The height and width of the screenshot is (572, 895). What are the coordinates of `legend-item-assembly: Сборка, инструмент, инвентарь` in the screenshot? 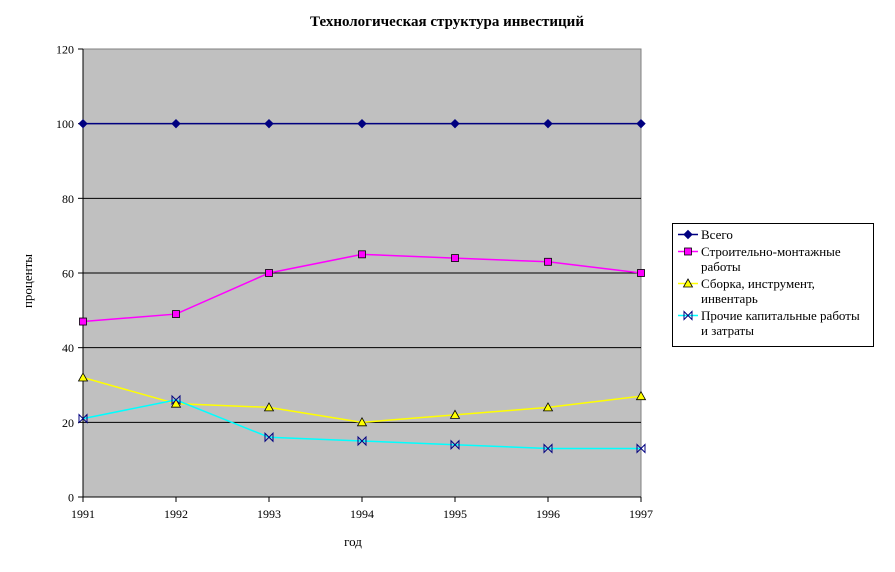 It's located at (773, 291).